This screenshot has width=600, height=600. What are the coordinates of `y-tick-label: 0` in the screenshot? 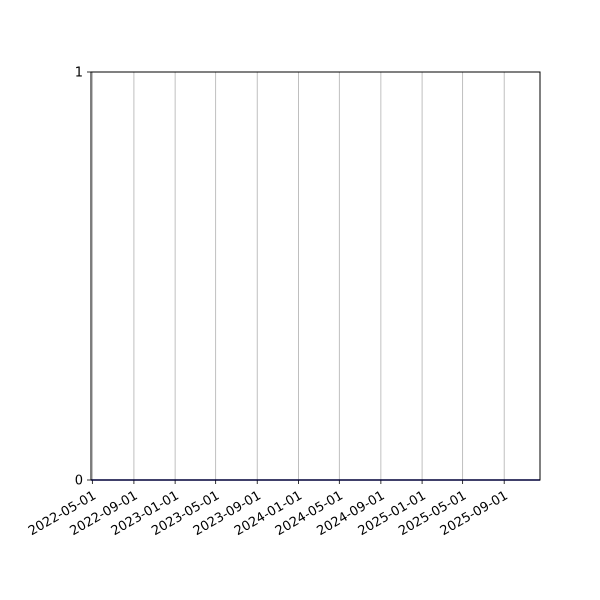 It's located at (79, 481).